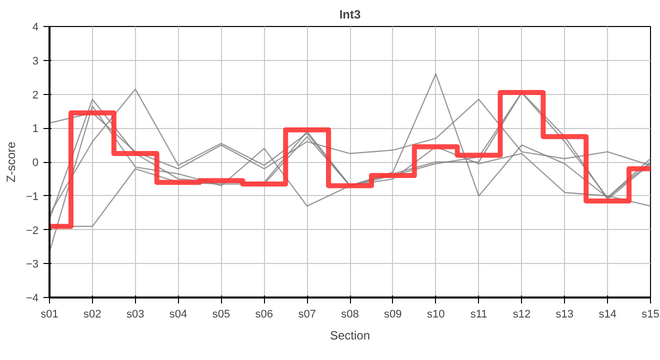 The image size is (660, 360). Describe the element at coordinates (221, 314) in the screenshot. I see `x-tick-label: s05` at that location.